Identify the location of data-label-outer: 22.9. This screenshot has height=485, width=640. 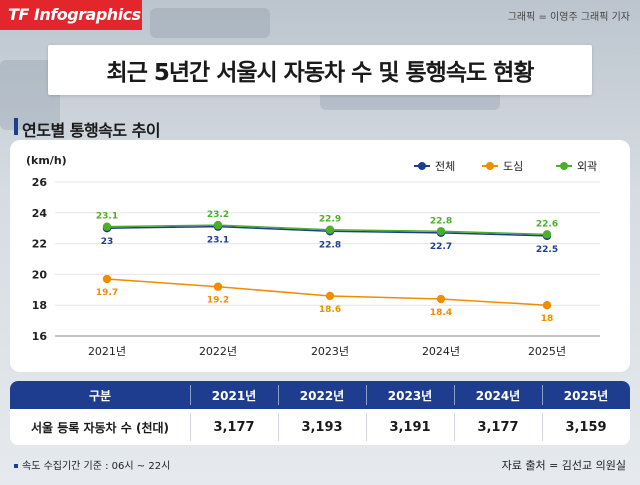
(330, 220).